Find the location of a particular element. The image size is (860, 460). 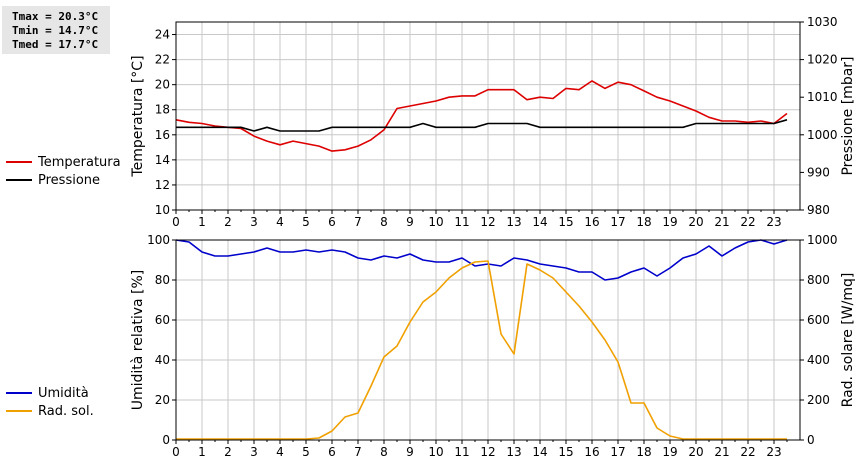

chart1-ytick-left-label: 16 is located at coordinates (162, 135).